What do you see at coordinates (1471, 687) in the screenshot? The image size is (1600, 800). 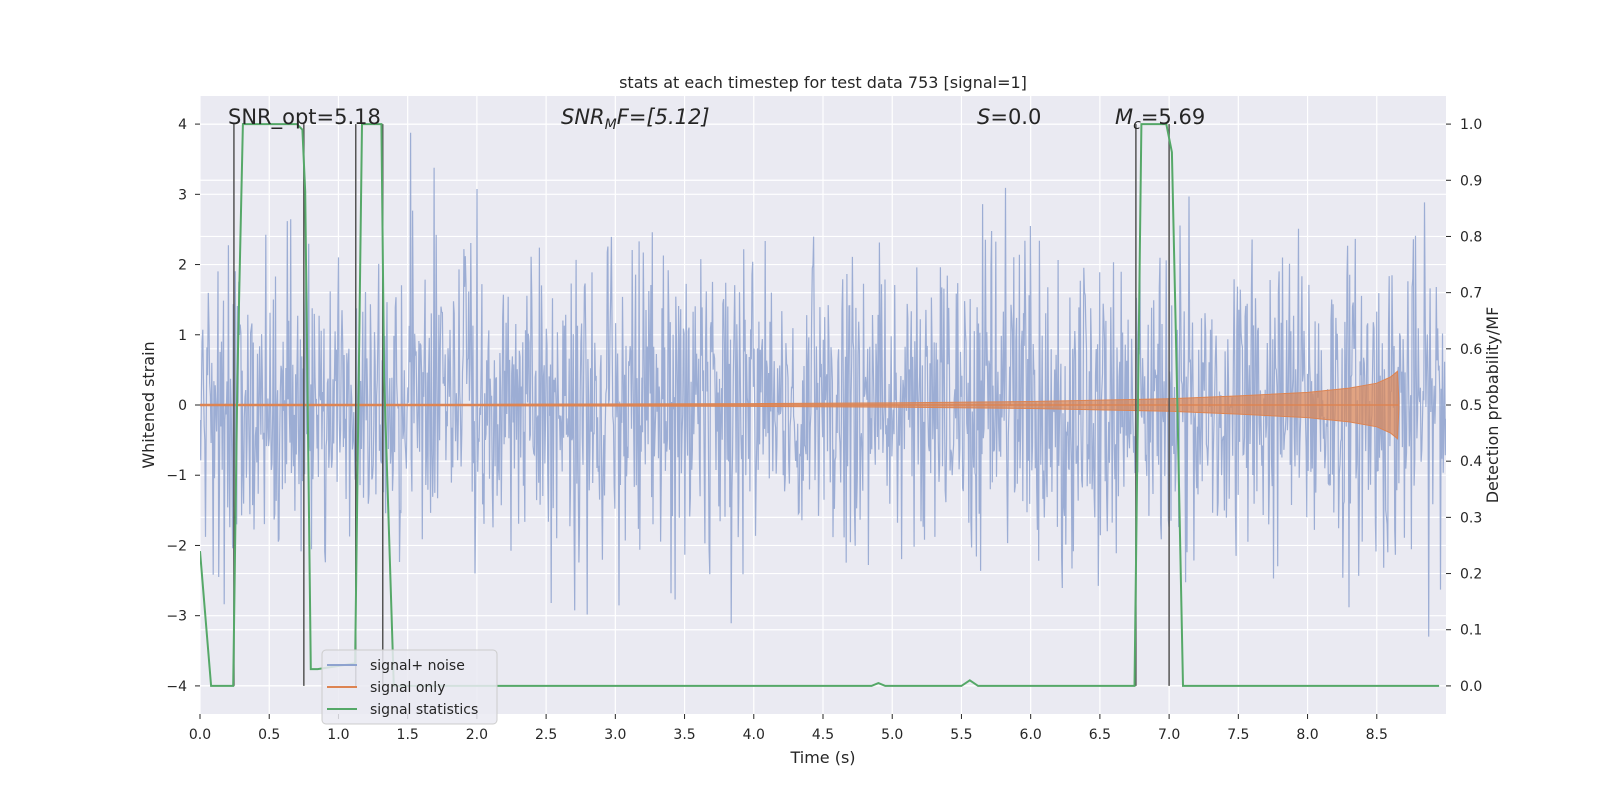 I see `y2-tick-label: 0.0` at bounding box center [1471, 687].